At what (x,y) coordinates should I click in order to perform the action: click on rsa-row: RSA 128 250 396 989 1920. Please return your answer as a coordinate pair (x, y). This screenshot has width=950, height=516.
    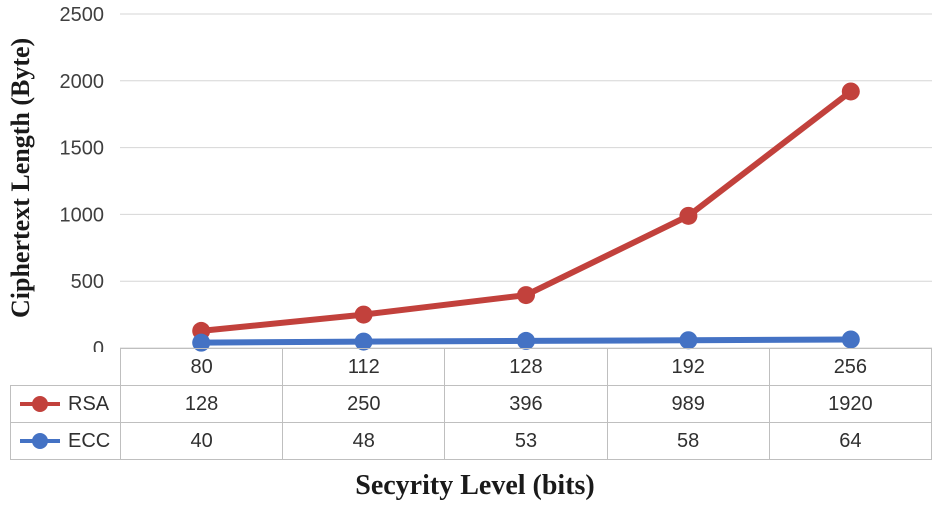
    Looking at the image, I should click on (471, 404).